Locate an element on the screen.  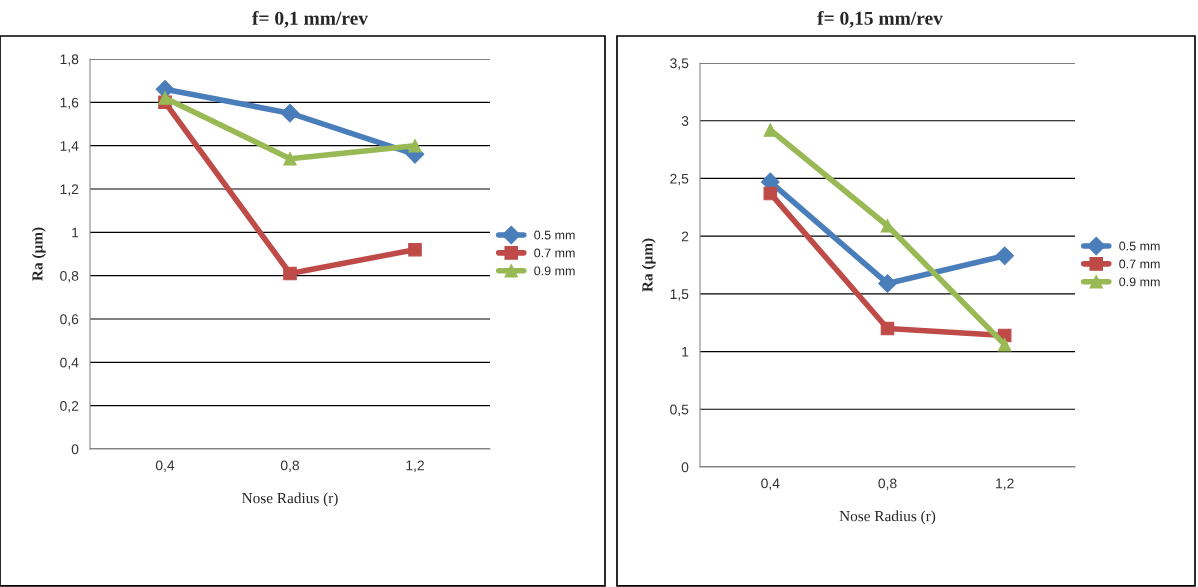
y-tick-label: 2,5 is located at coordinates (679, 179).